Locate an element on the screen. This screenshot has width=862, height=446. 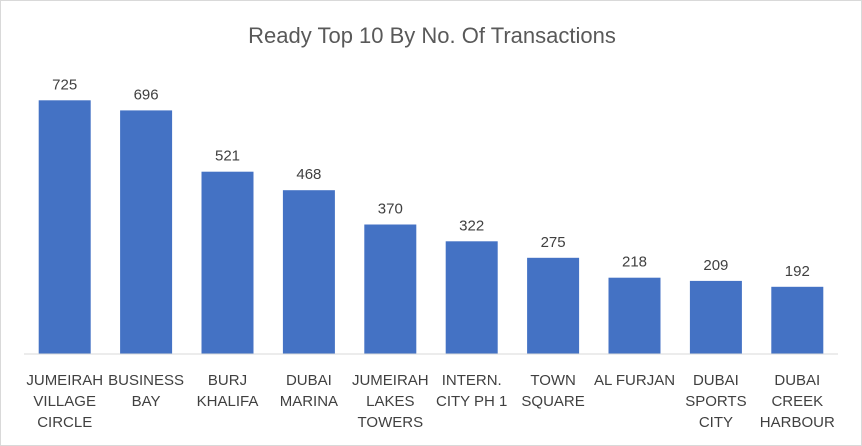
category-label-6: INTERN. CITY PH 1 is located at coordinates (471, 391).